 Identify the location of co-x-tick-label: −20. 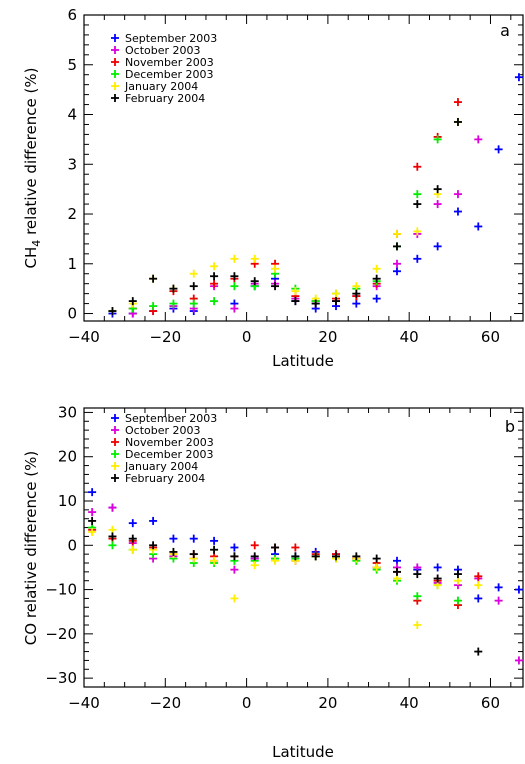
(165, 703).